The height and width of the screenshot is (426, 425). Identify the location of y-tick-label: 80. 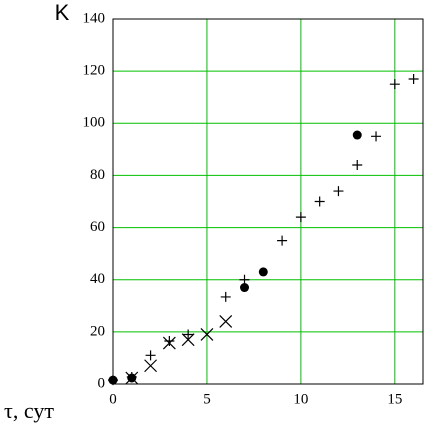
(97, 175).